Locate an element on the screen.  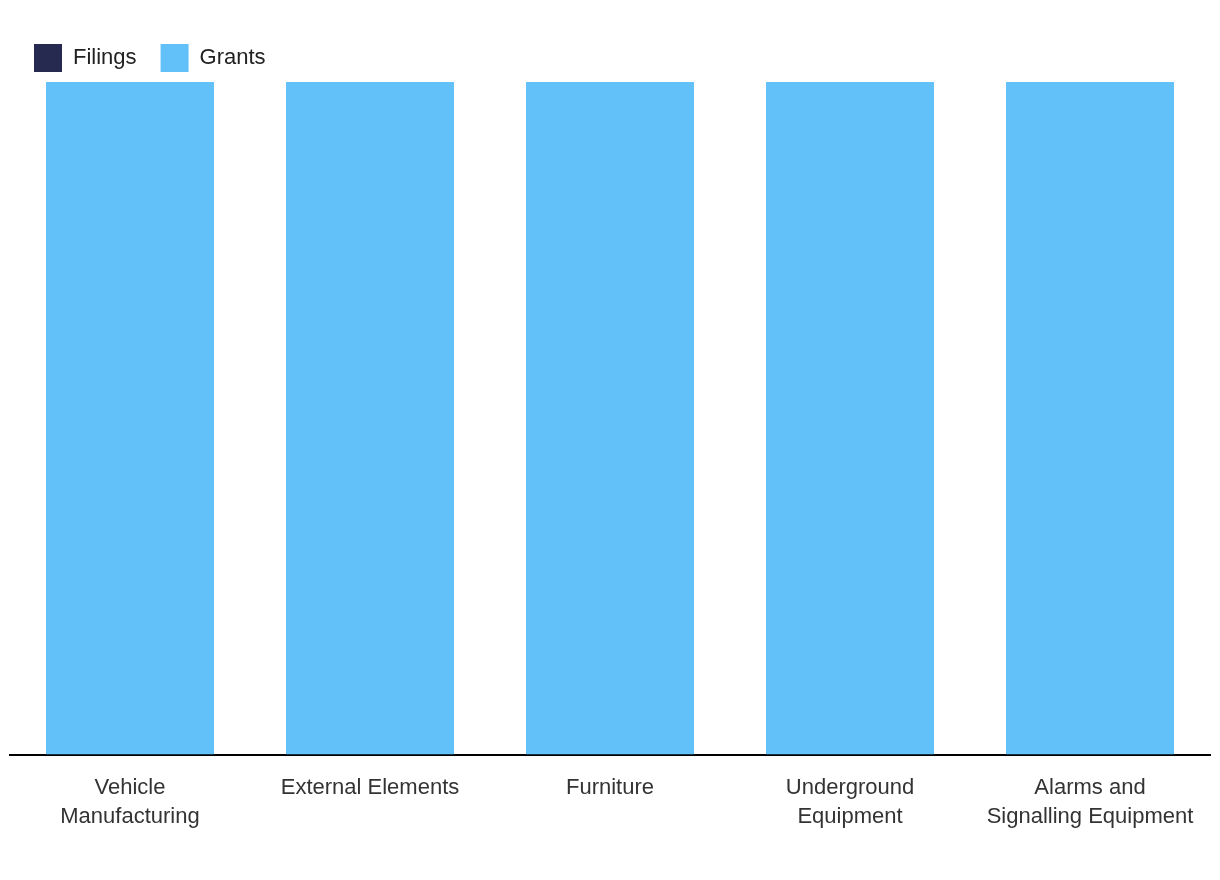
legend-label: Grants is located at coordinates (232, 57).